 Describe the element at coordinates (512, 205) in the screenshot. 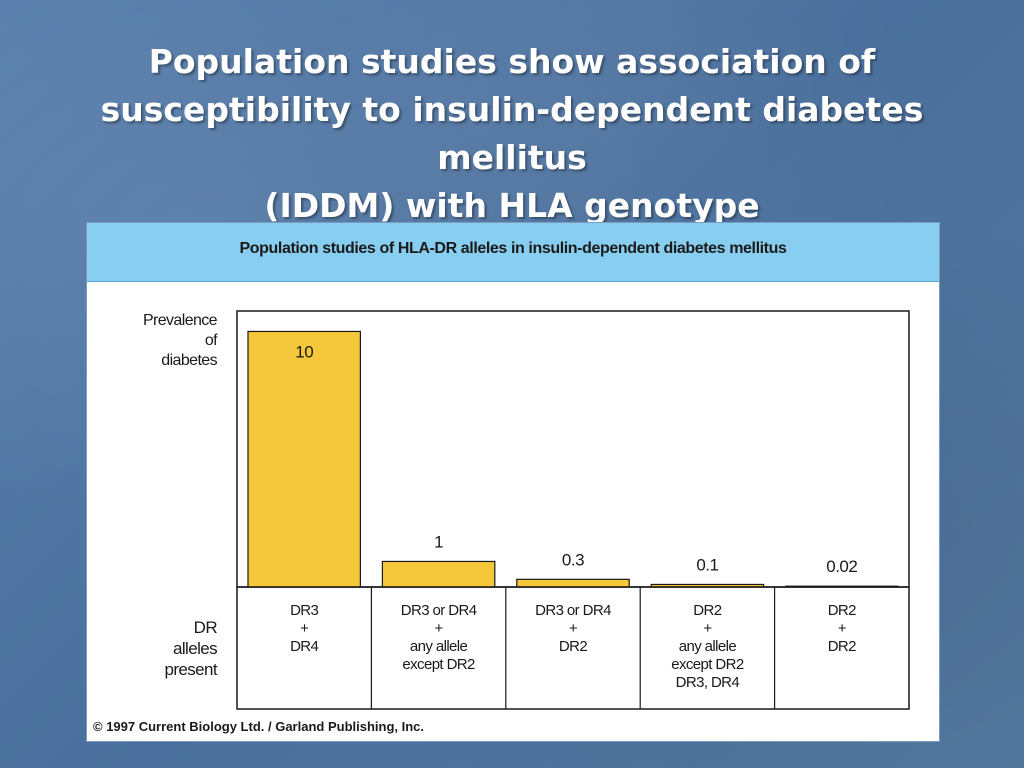

I see `slide-title-line: (IDDM) with HLA genotype` at that location.